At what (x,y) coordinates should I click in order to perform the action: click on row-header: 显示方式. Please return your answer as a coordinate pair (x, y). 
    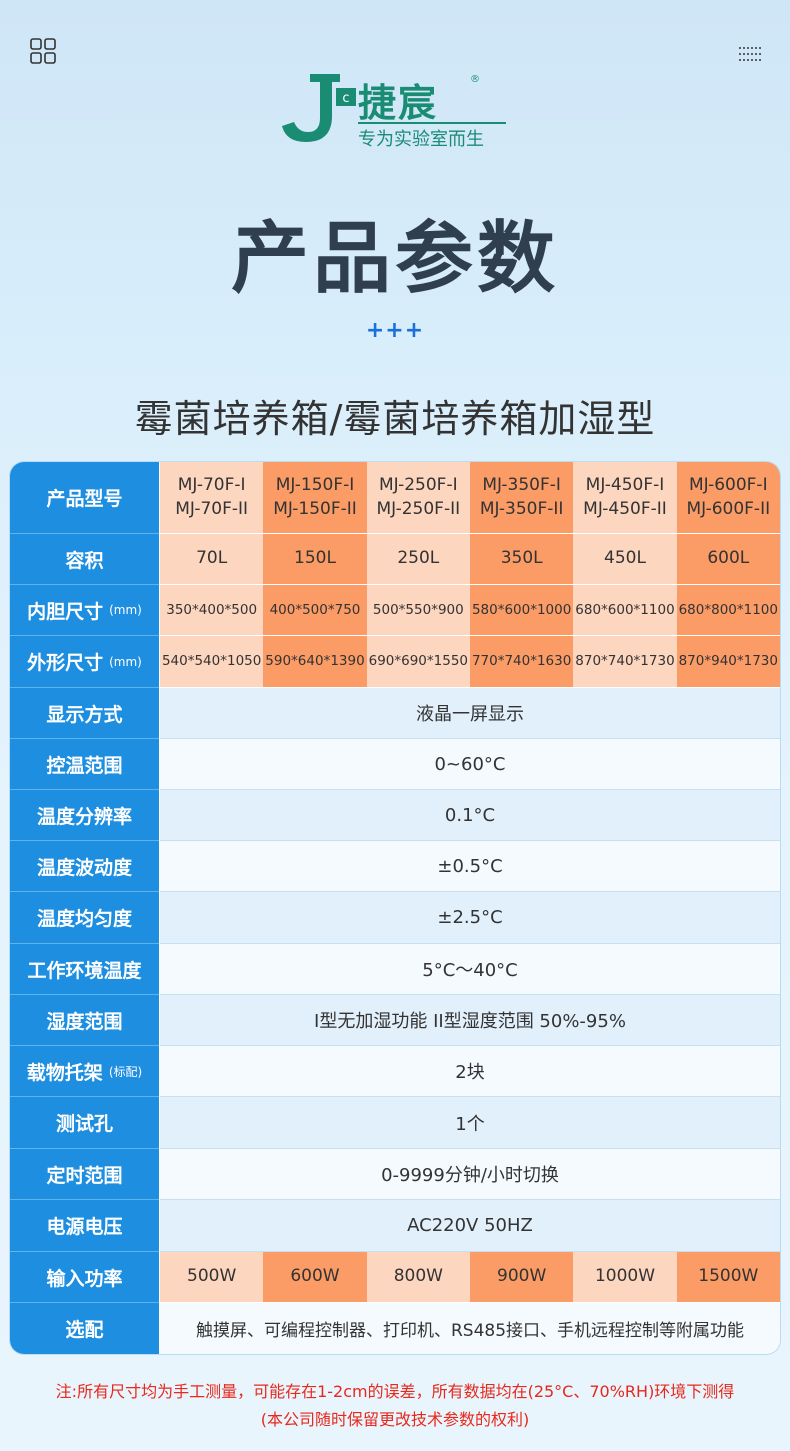
    Looking at the image, I should click on (84, 713).